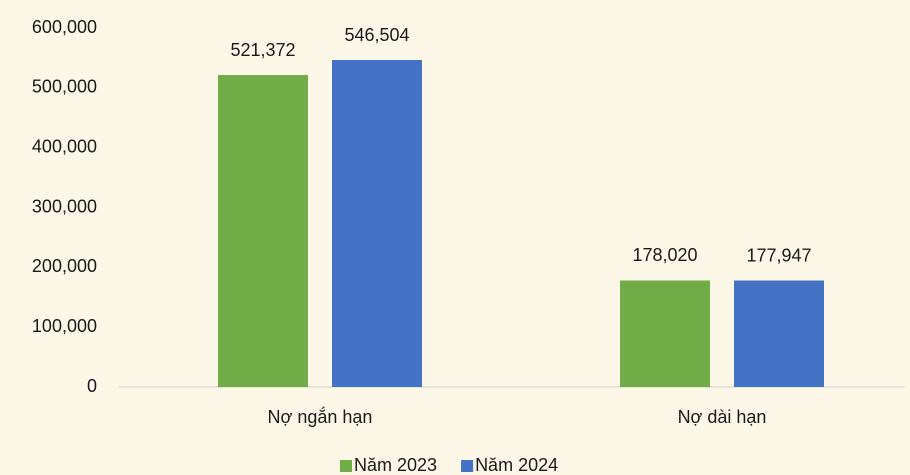 The width and height of the screenshot is (910, 475). Describe the element at coordinates (516, 465) in the screenshot. I see `legend-label: Năm 2024` at that location.